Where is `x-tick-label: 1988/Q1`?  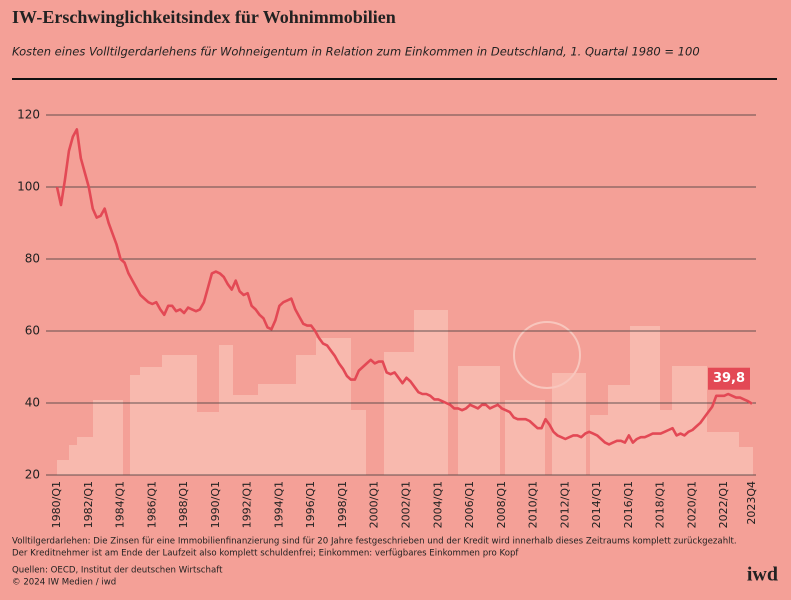
x-tick-label: 1988/Q1 is located at coordinates (183, 504).